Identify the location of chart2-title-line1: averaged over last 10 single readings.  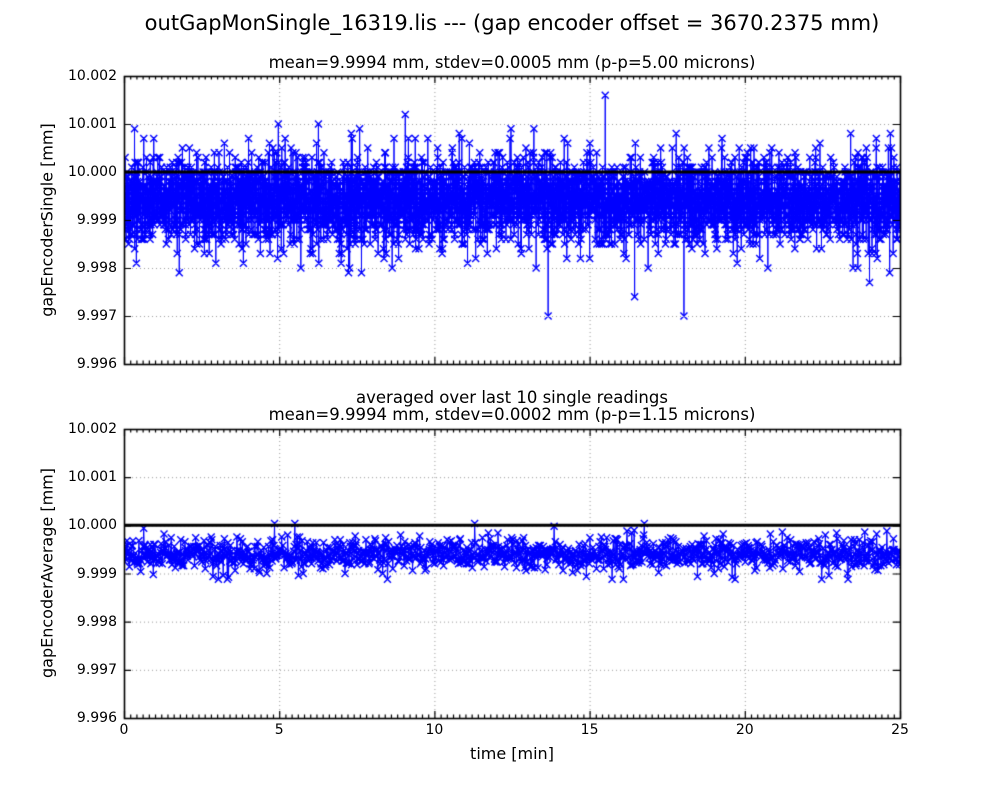
(512, 397).